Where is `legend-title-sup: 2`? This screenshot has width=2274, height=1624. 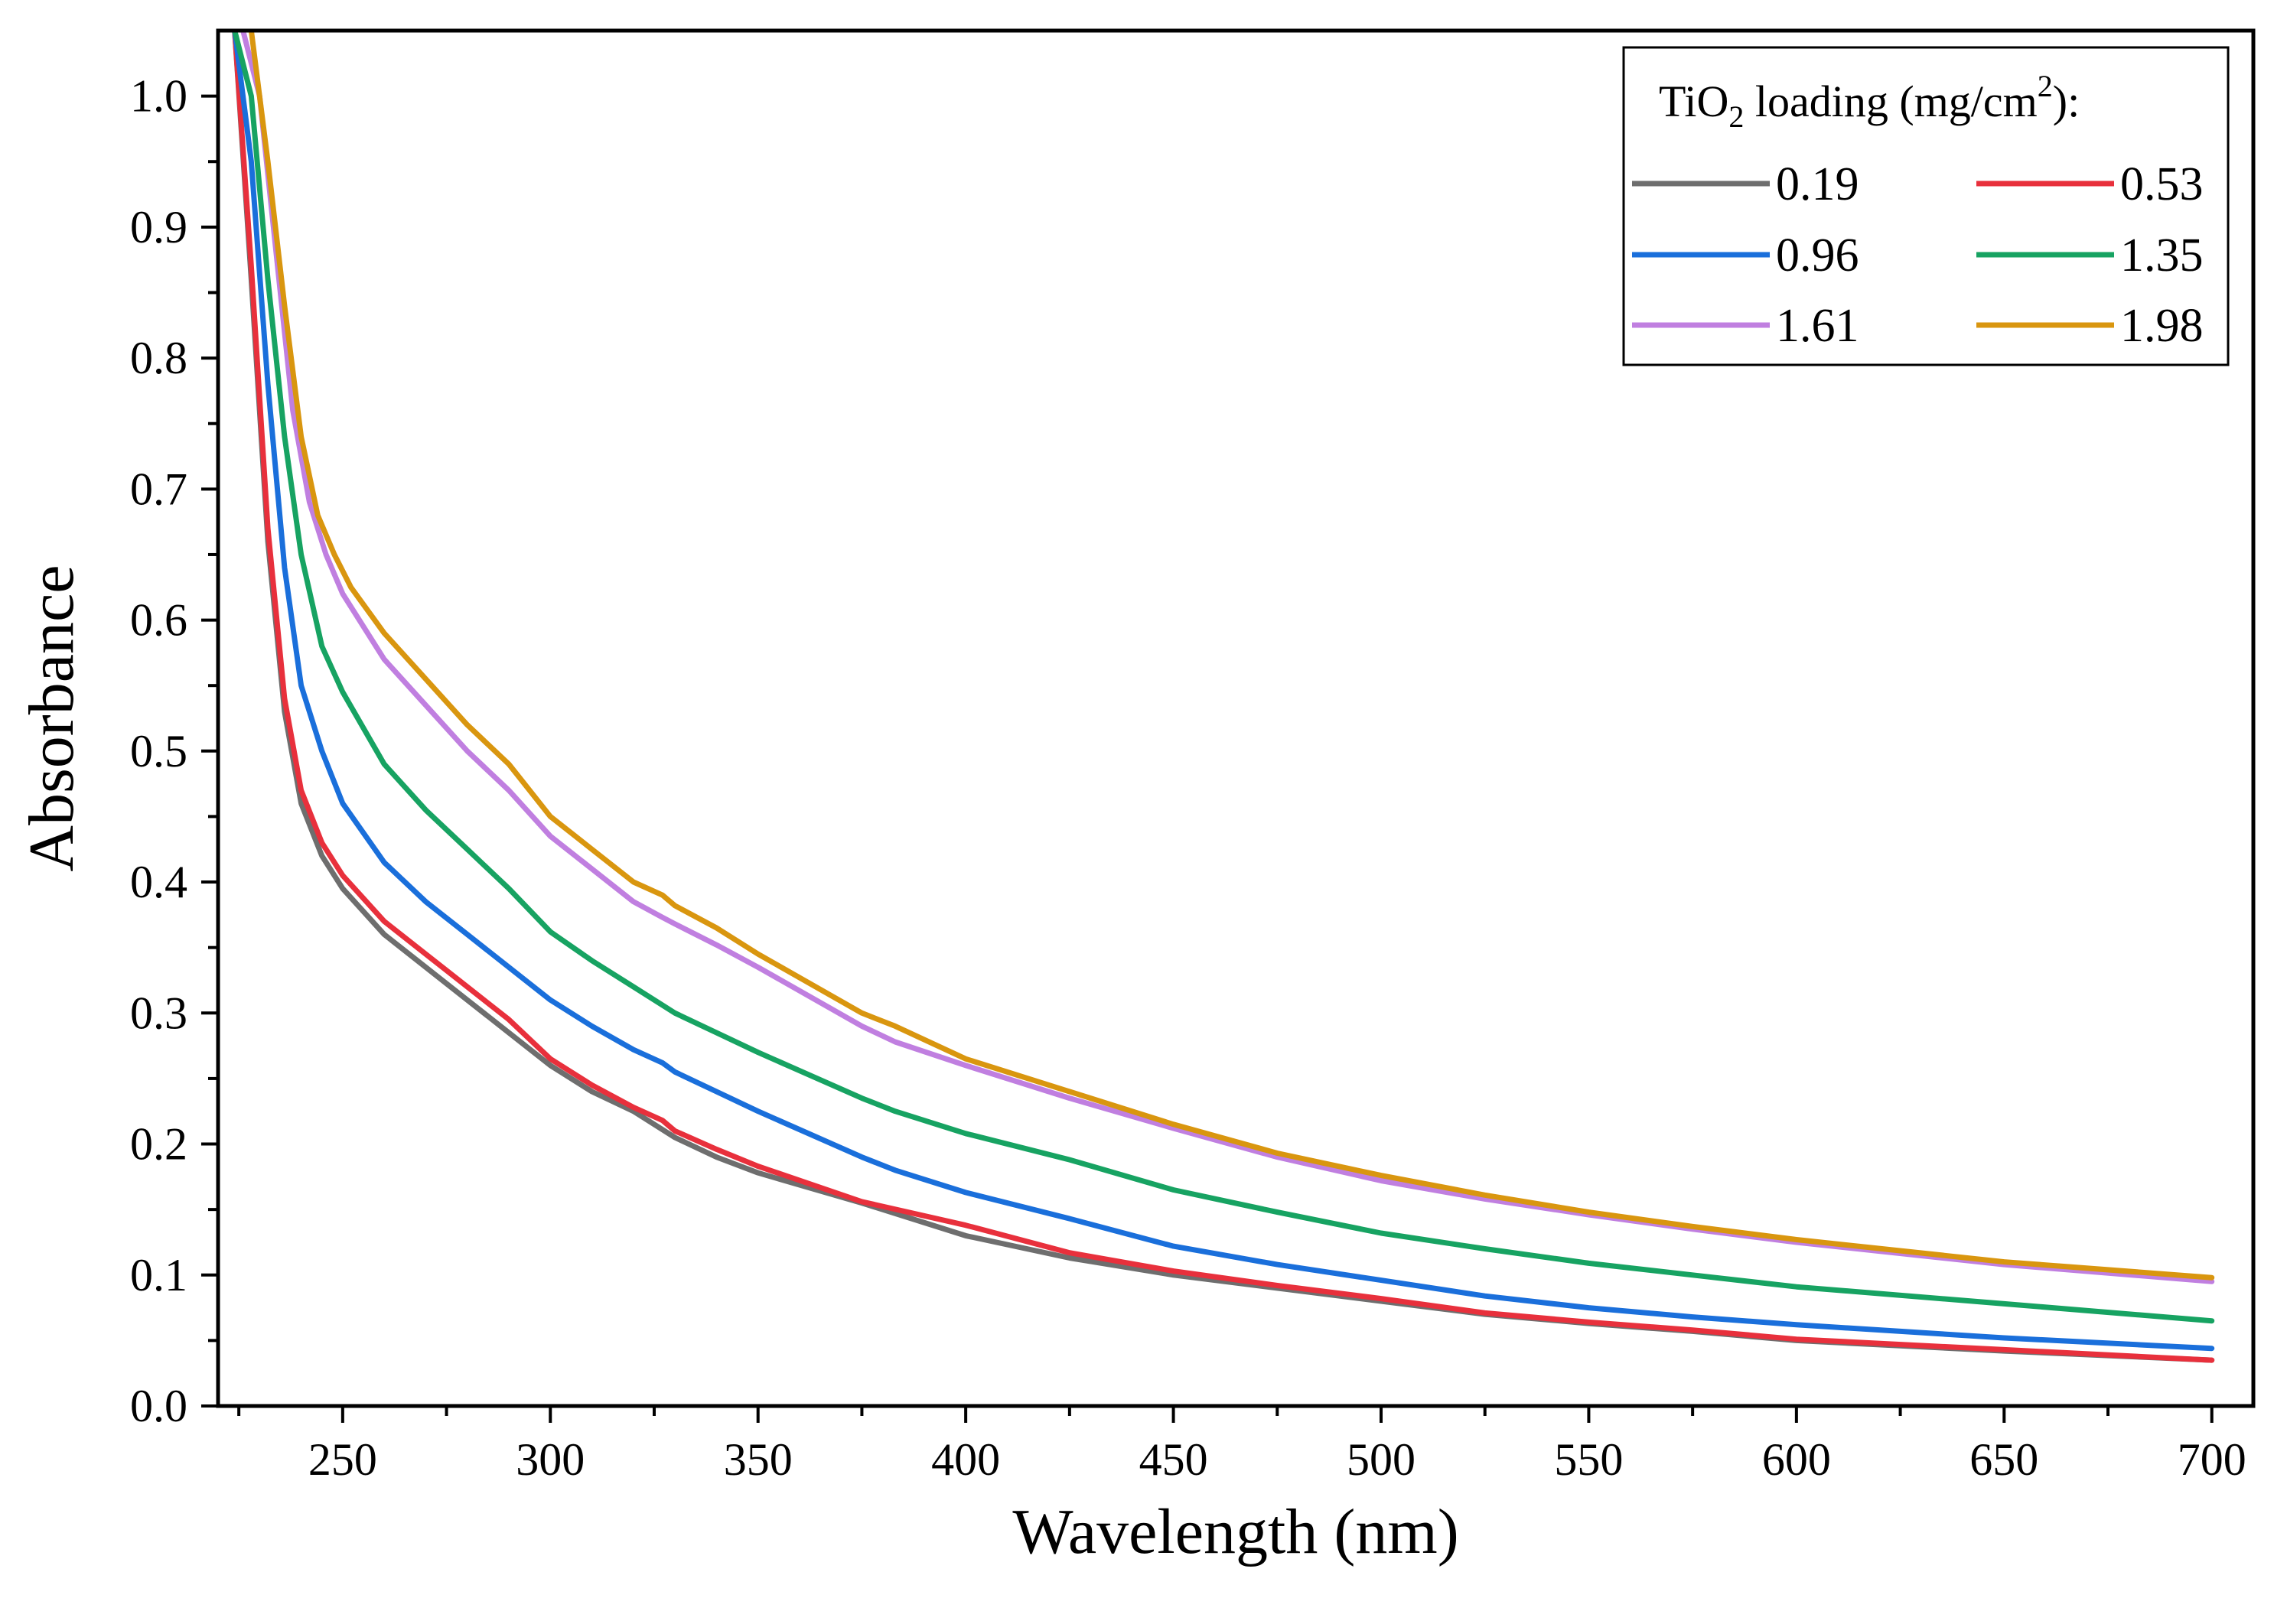
legend-title-sup: 2 is located at coordinates (2045, 86).